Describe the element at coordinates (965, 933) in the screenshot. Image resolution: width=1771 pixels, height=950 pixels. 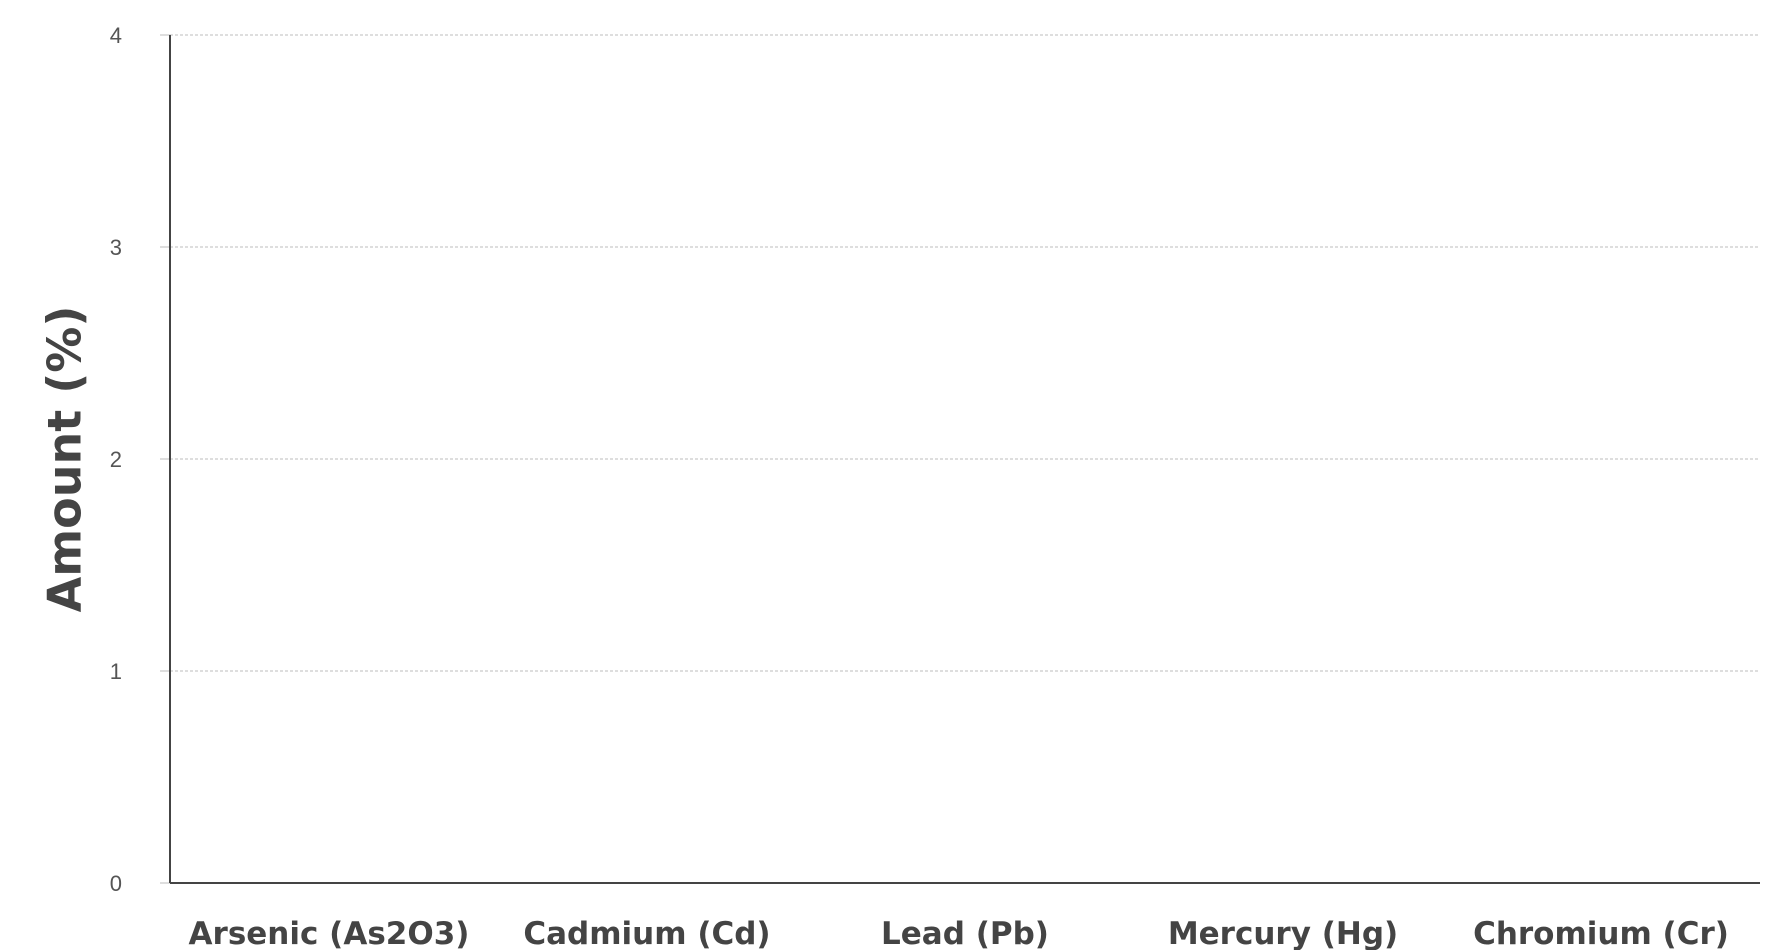
I see `x-category-label: Lead (Pb)` at that location.